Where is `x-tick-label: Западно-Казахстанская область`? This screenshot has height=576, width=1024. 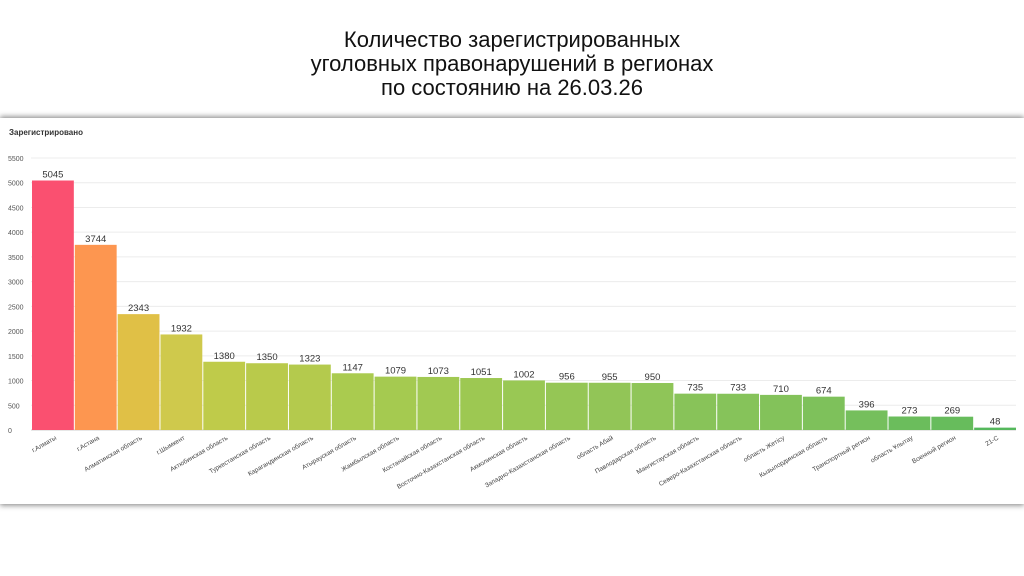 x-tick-label: Западно-Казахстанская область is located at coordinates (527, 461).